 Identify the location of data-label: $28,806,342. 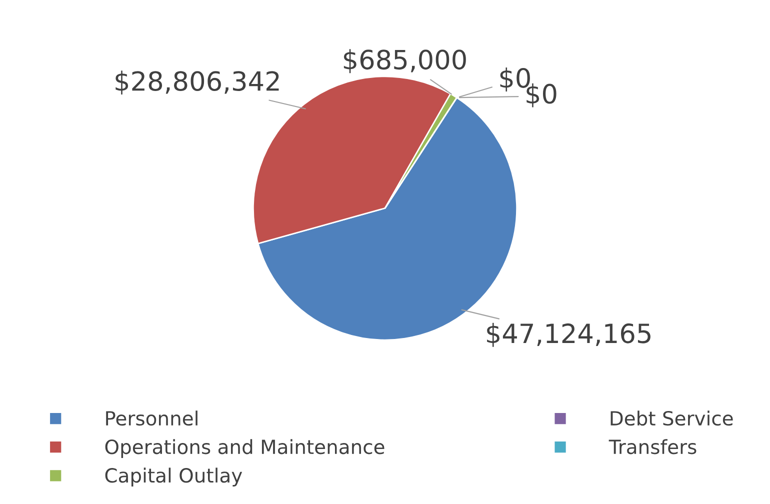
(197, 82).